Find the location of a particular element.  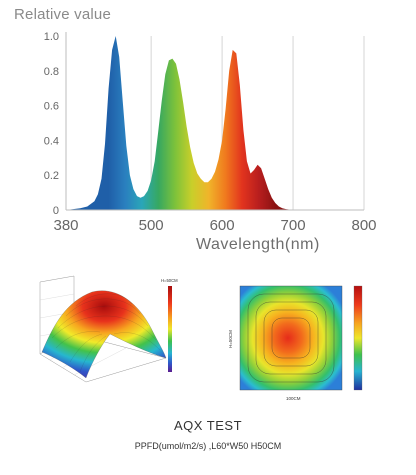

chart-title: Relative value is located at coordinates (63, 14).